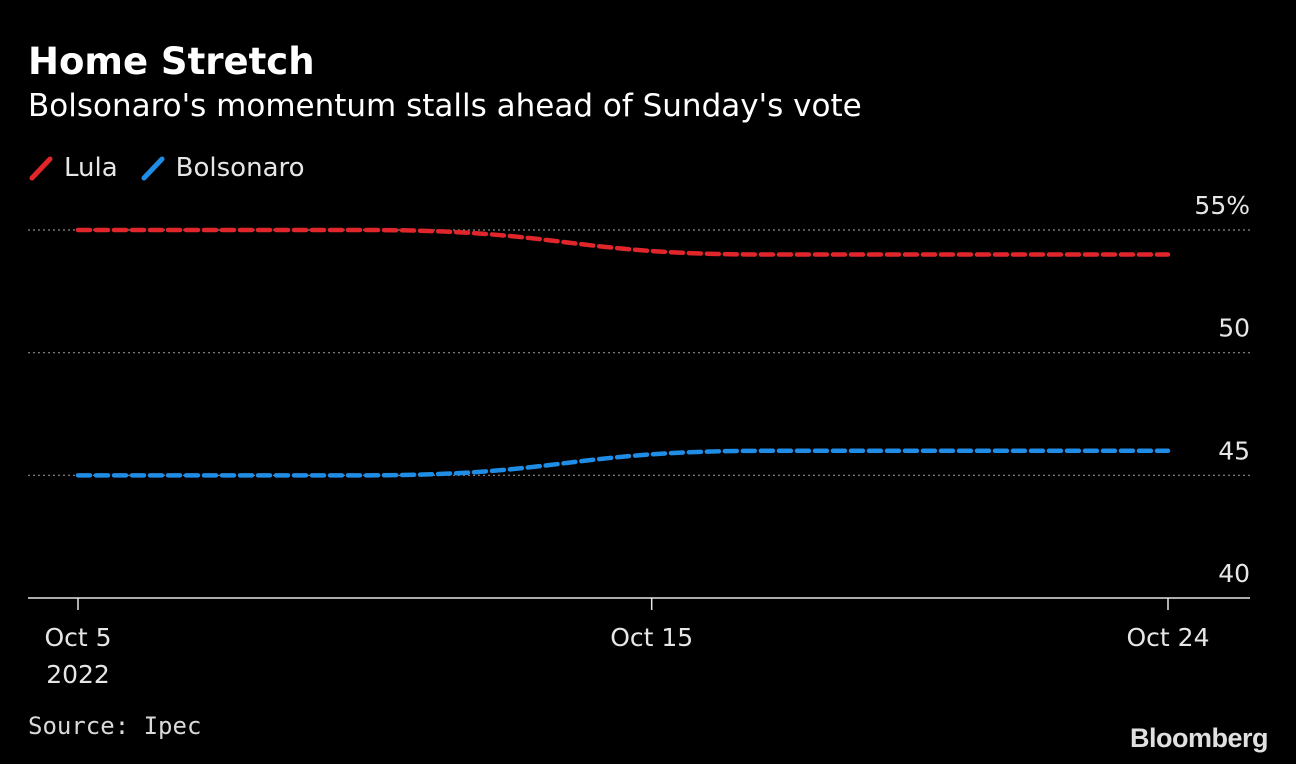  What do you see at coordinates (91, 168) in the screenshot?
I see `legend-label-lula: Lula` at bounding box center [91, 168].